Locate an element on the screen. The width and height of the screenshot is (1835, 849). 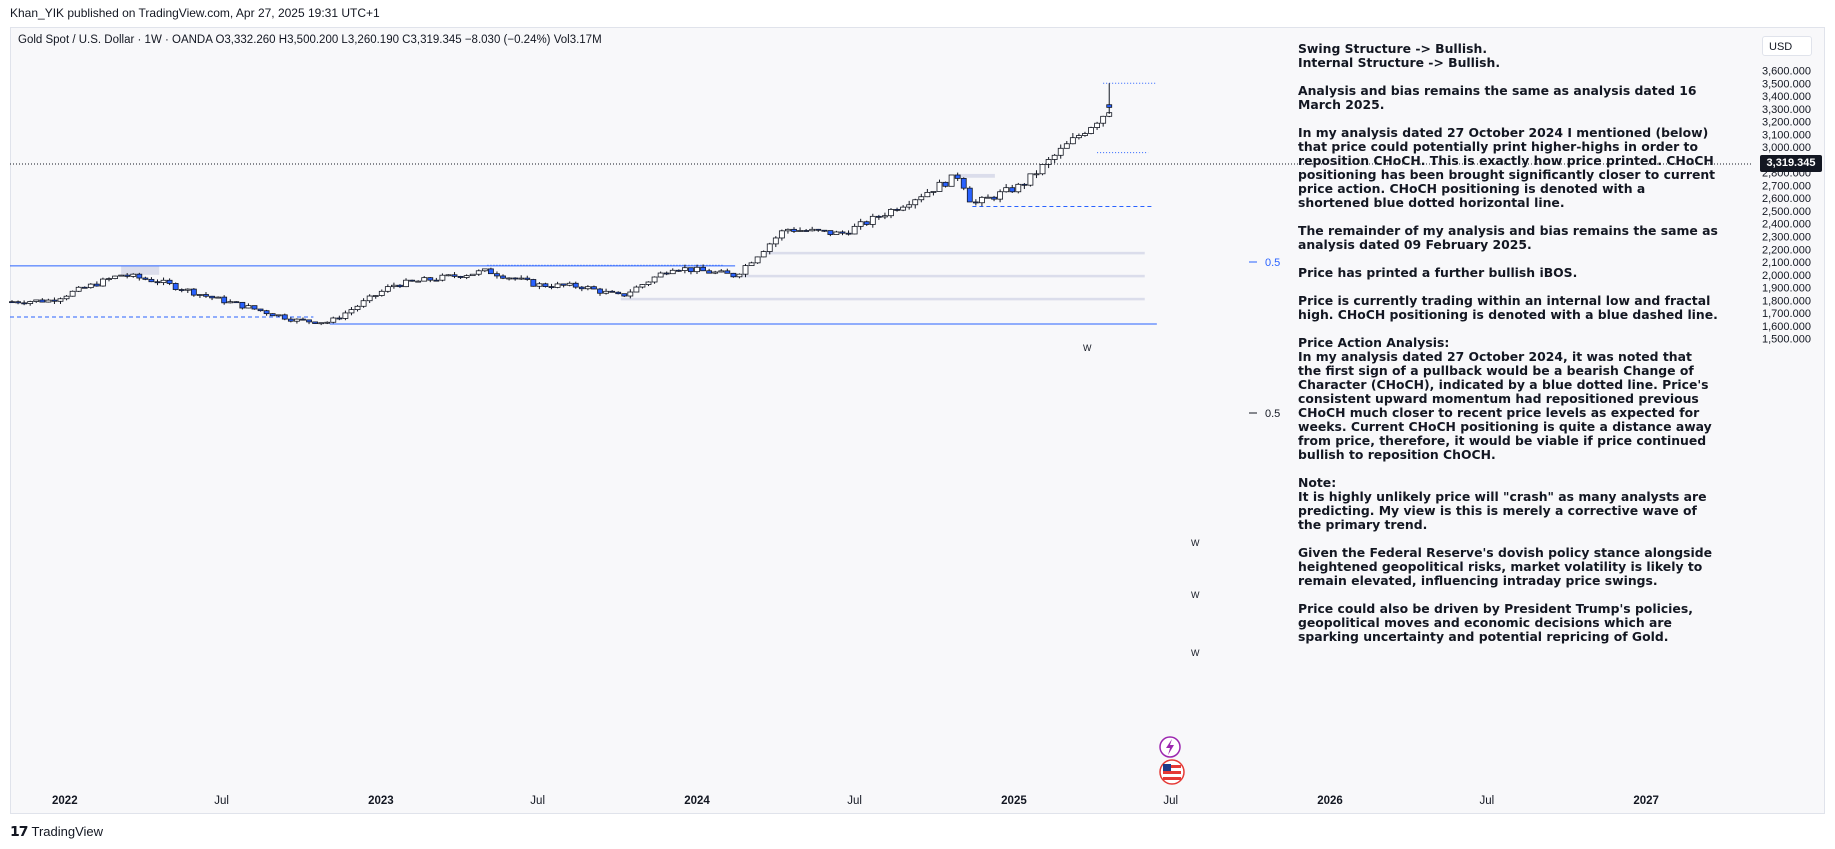
brand-name: TradingView is located at coordinates (67, 831).